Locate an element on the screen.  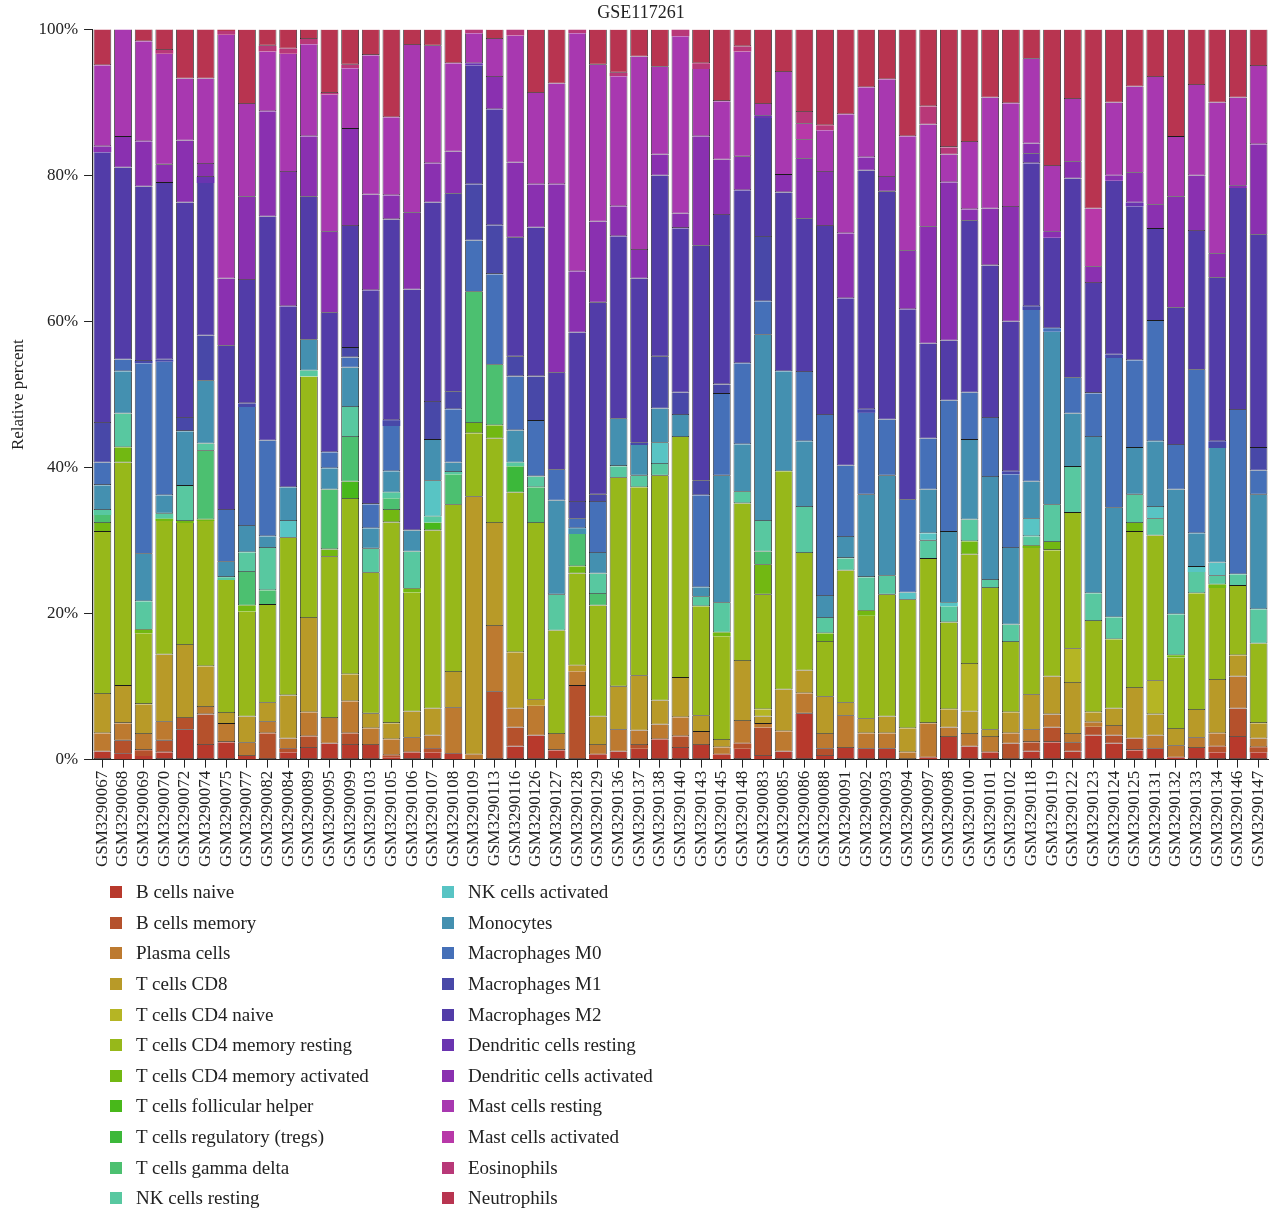
x-tick-label: GSM3290070 is located at coordinates (163, 819).